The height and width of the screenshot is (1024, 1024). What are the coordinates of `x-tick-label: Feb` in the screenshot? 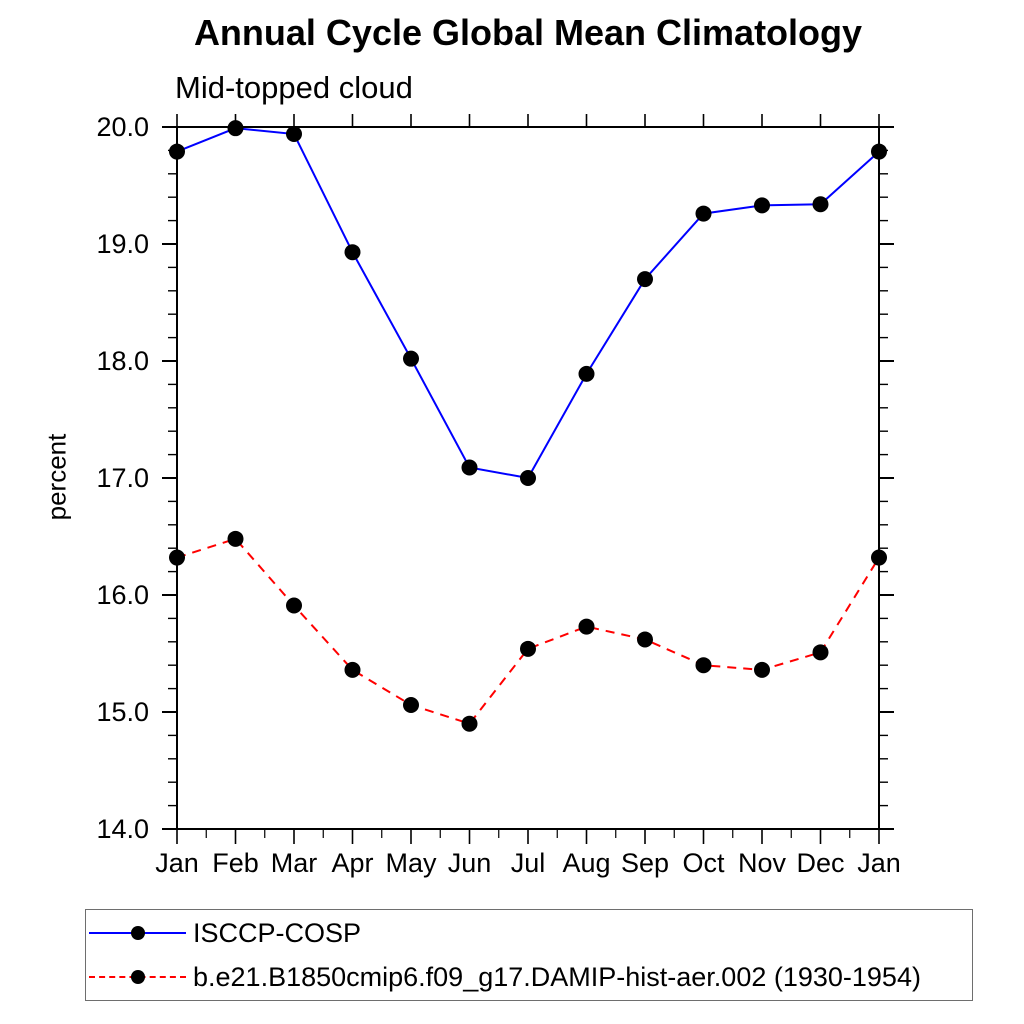 It's located at (235, 863).